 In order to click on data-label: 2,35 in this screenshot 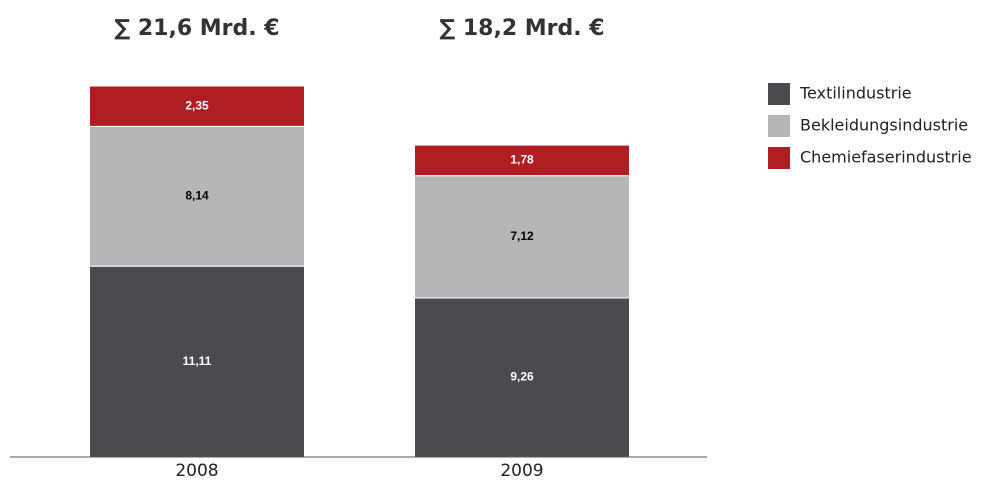, I will do `click(197, 105)`.